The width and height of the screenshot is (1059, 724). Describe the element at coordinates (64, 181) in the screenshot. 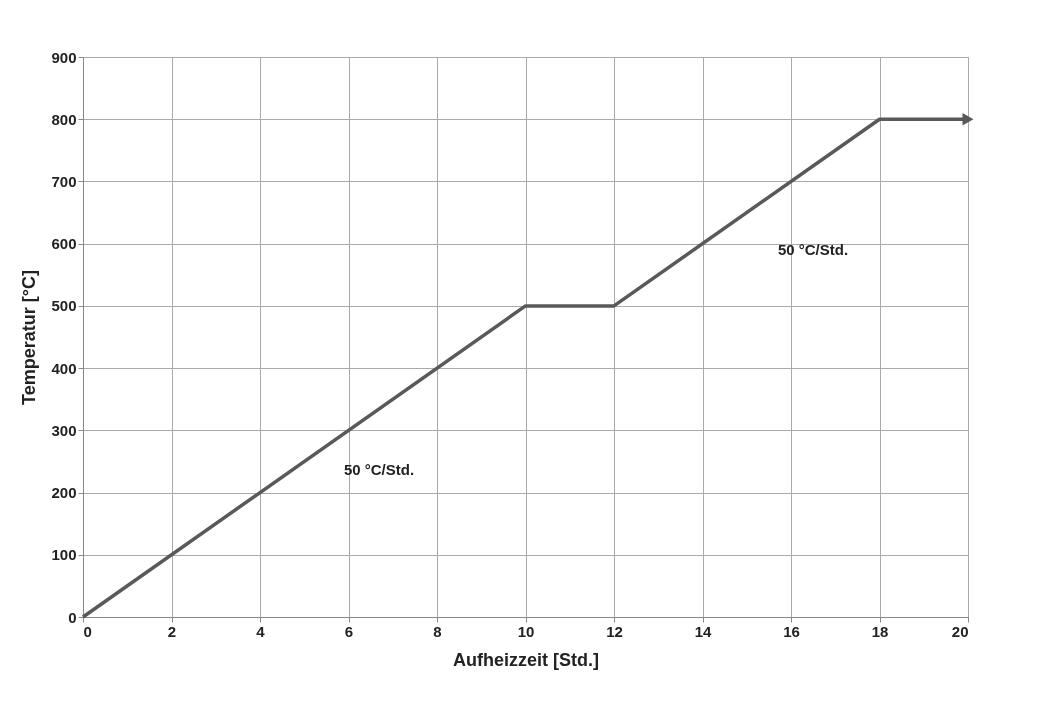

I see `y-tick-label: 700` at that location.